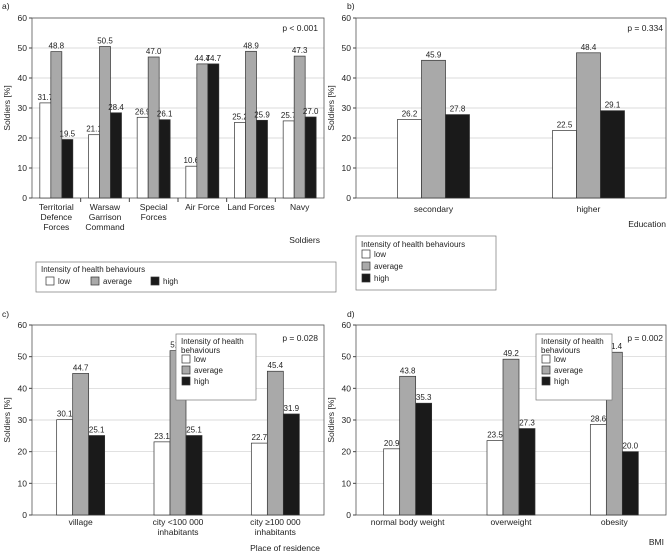 The image size is (670, 554). I want to click on p-value: p = 0.334, so click(645, 28).